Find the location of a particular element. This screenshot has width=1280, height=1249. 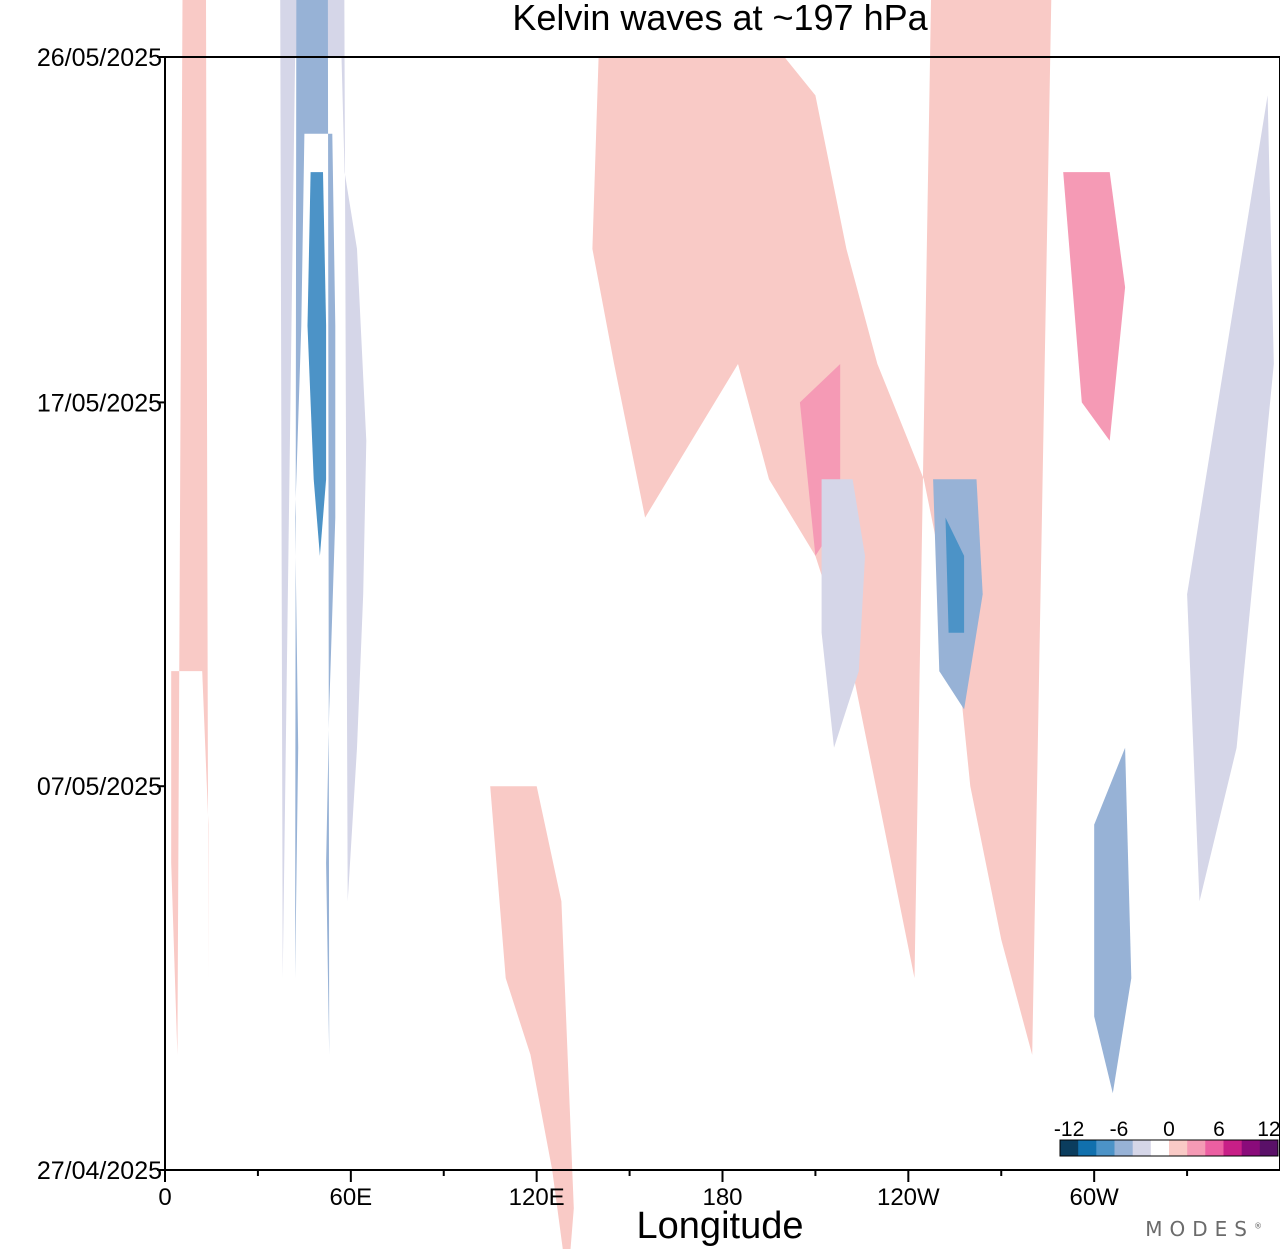

x-axis-label: Longitude is located at coordinates (720, 1226).